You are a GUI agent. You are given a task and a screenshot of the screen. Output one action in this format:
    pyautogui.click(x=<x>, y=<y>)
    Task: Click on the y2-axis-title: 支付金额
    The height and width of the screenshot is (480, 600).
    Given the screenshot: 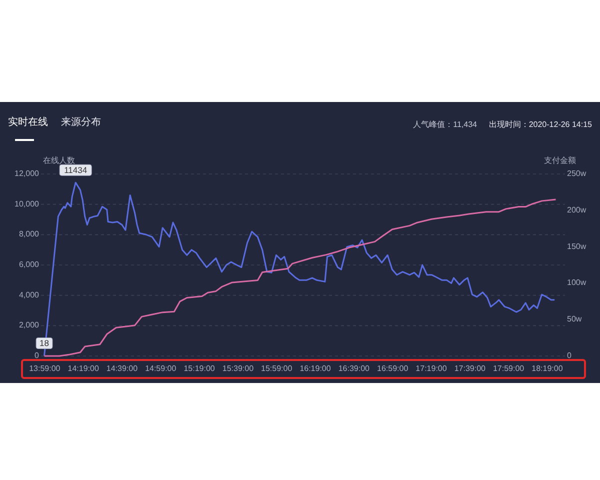 What is the action you would take?
    pyautogui.click(x=560, y=160)
    